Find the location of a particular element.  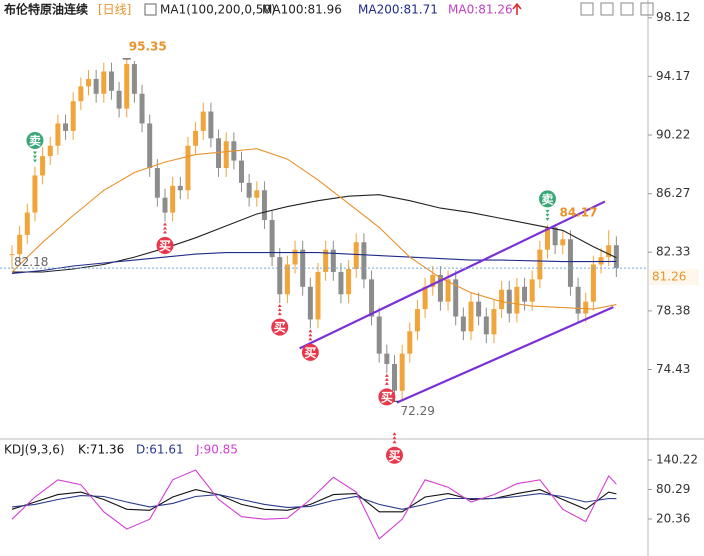

indicator-icon is located at coordinates (150, 9).